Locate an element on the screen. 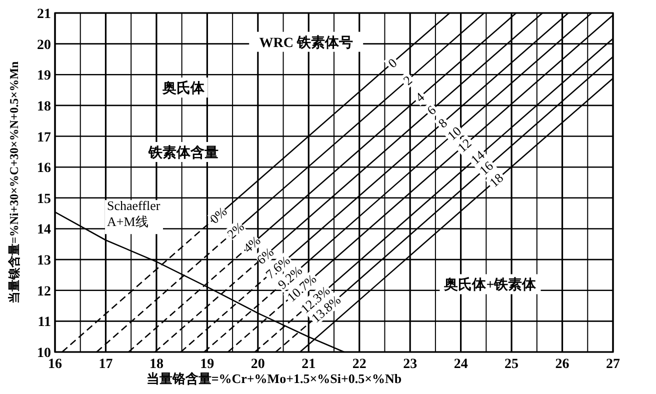  y-axis-title: 当量镍含量=%Ni+30×%C+30×%N+0.5×%Mn is located at coordinates (14, 182).